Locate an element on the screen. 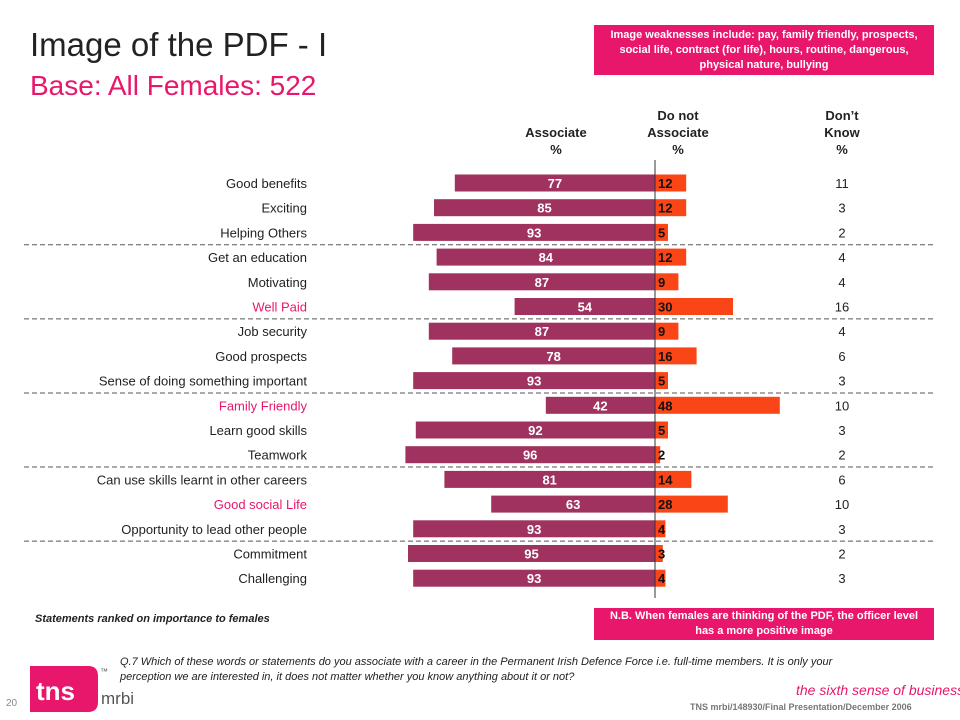 The height and width of the screenshot is (720, 960). not-associate-value-label: 2 is located at coordinates (661, 455).